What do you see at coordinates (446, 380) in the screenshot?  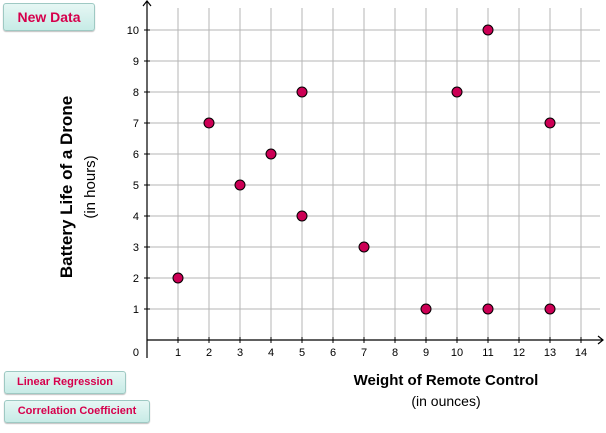 I see `x-axis-label: Weight of Remote Control` at bounding box center [446, 380].